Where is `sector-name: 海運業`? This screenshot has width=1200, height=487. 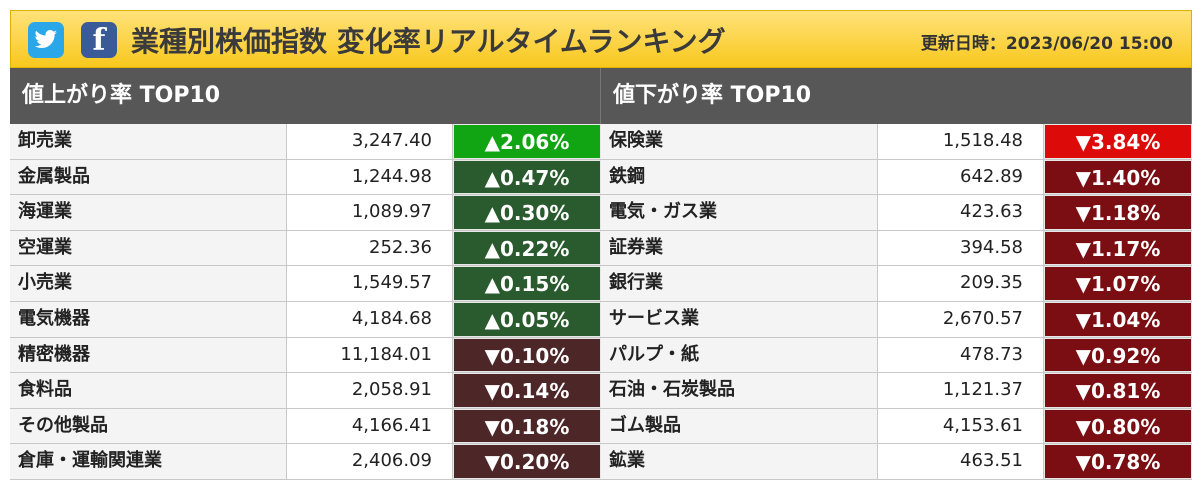 sector-name: 海運業 is located at coordinates (148, 212).